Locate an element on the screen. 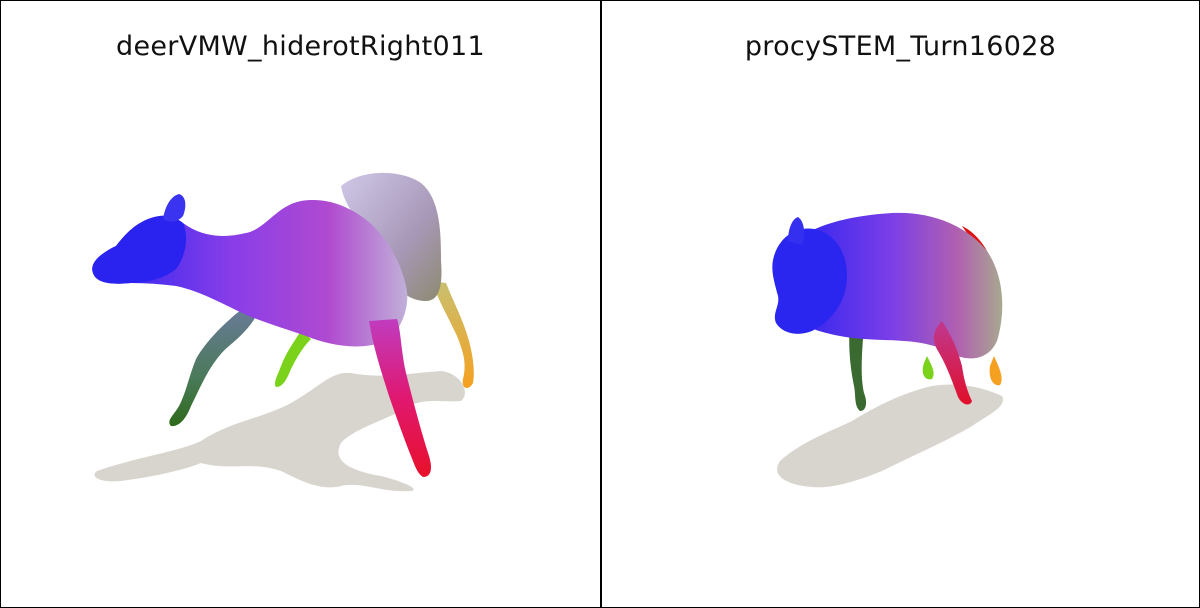 The width and height of the screenshot is (1200, 608). raccoon-back-left-leg is located at coordinates (858, 366).